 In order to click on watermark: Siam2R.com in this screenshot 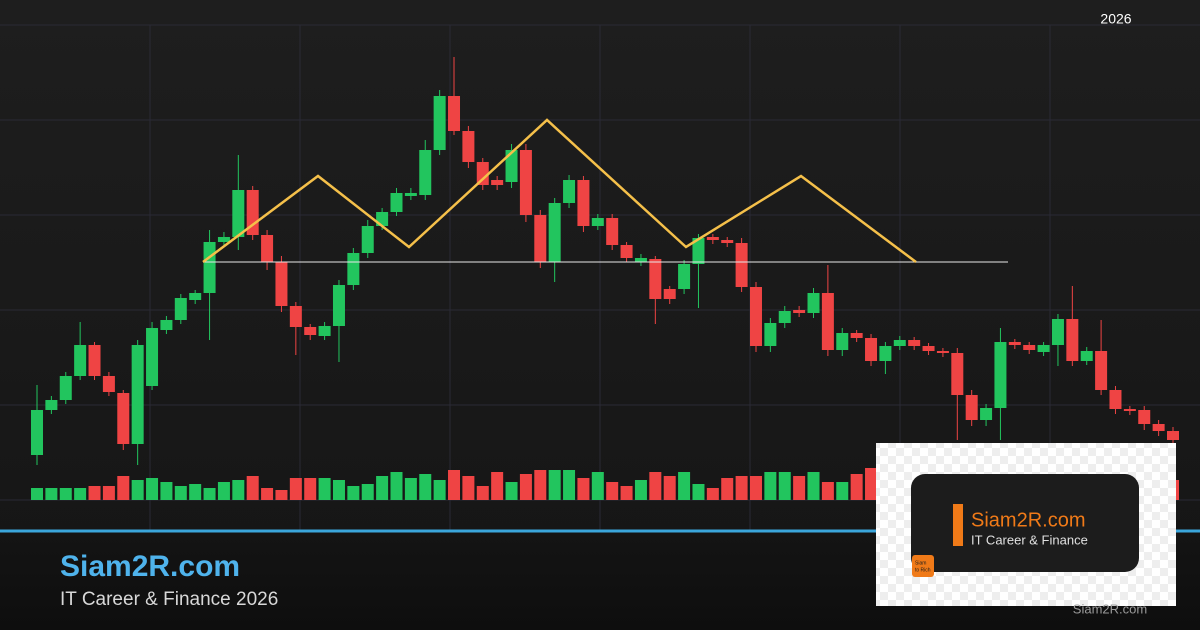, I will do `click(1110, 608)`.